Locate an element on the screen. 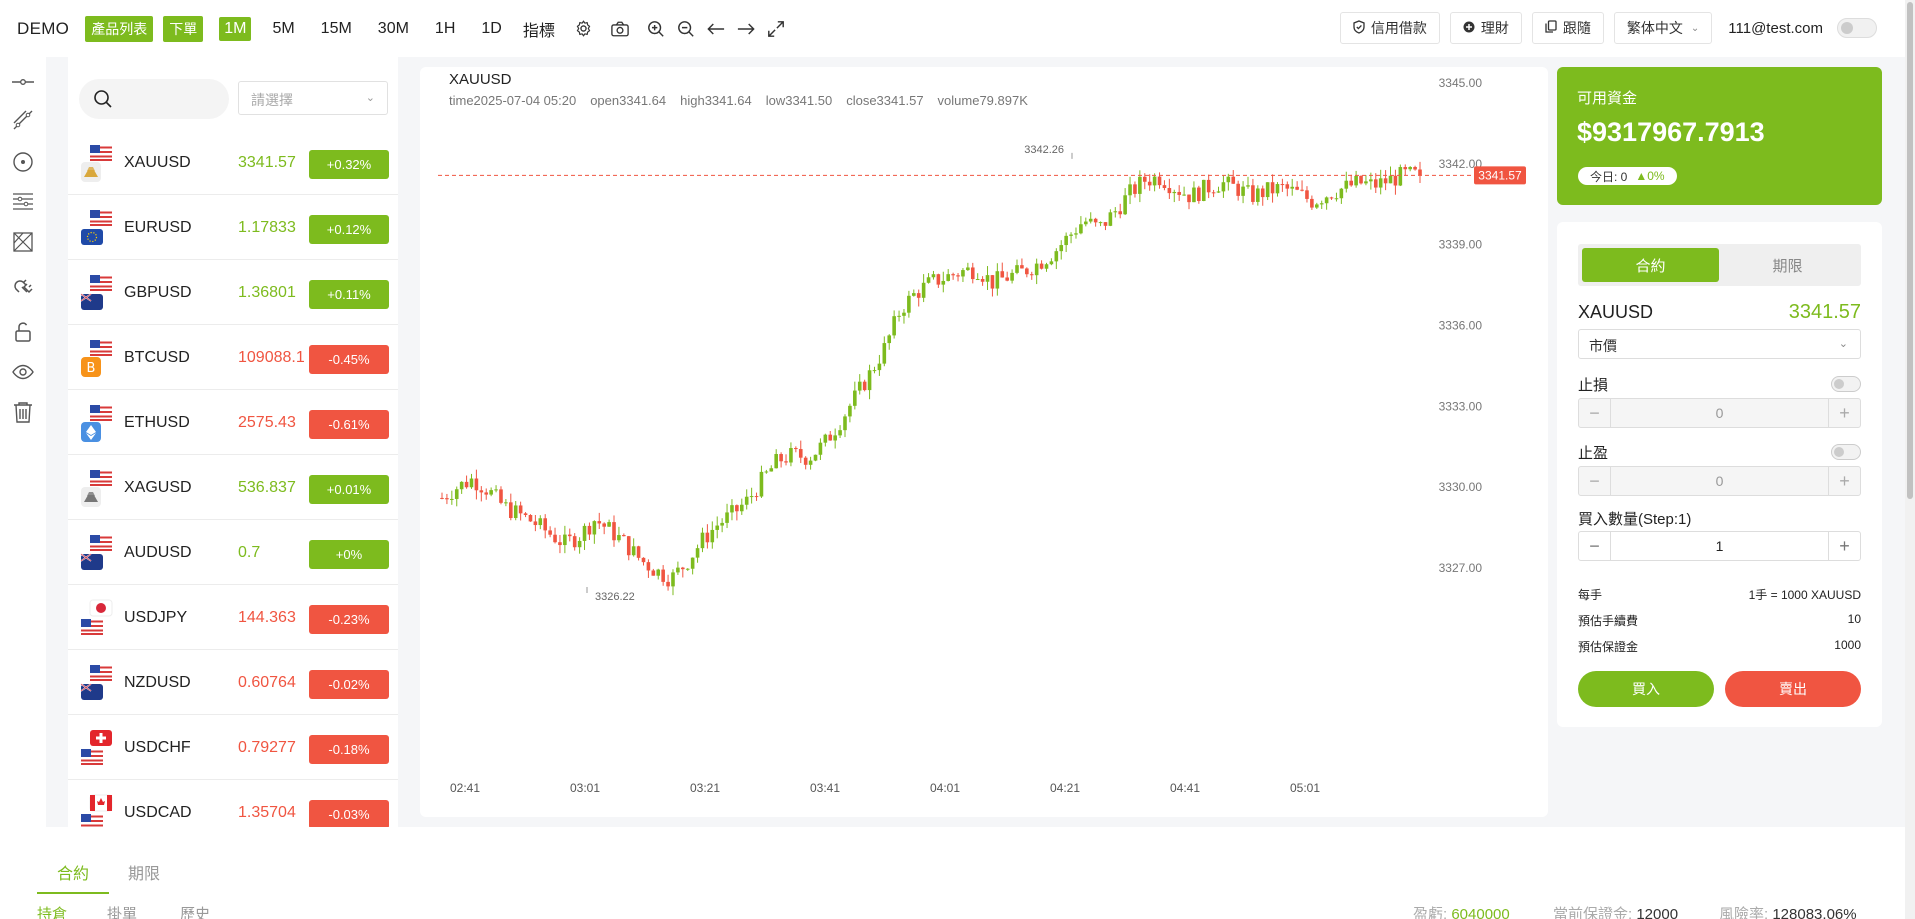 Image resolution: width=1915 pixels, height=919 pixels. product-row-gbpusd: GBPUSD 1.36801 +0.11% is located at coordinates (233, 292).